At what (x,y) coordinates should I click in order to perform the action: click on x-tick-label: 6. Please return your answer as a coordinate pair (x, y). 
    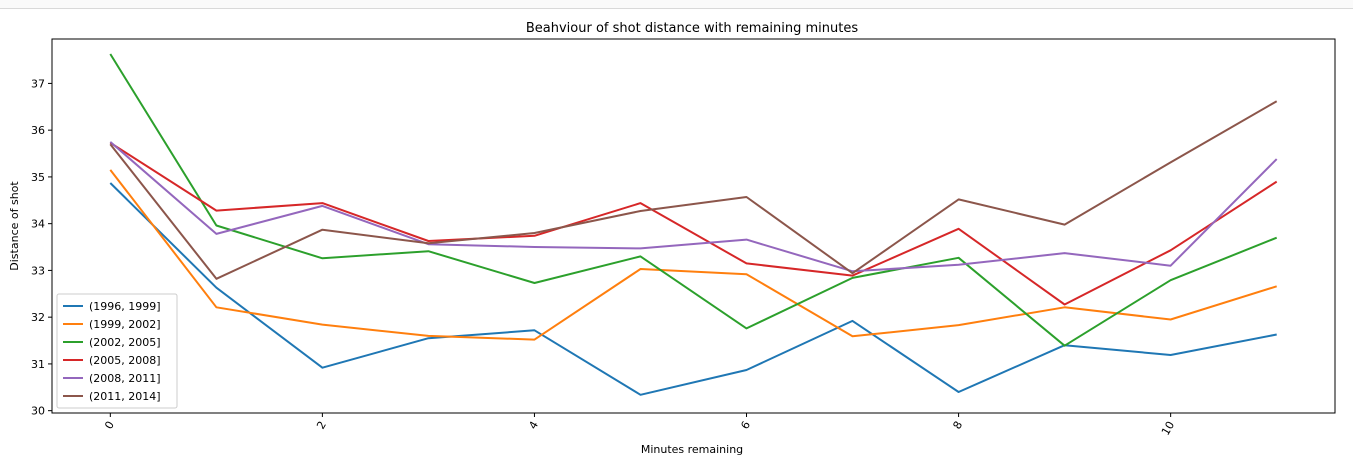
    Looking at the image, I should click on (745, 425).